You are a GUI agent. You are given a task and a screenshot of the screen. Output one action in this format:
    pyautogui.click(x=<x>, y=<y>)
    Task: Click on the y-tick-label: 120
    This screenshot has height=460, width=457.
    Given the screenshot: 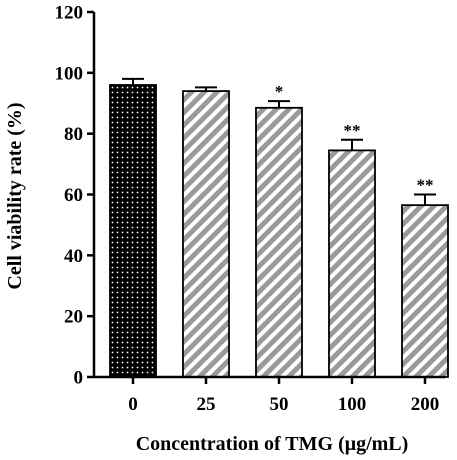 What is the action you would take?
    pyautogui.click(x=69, y=13)
    